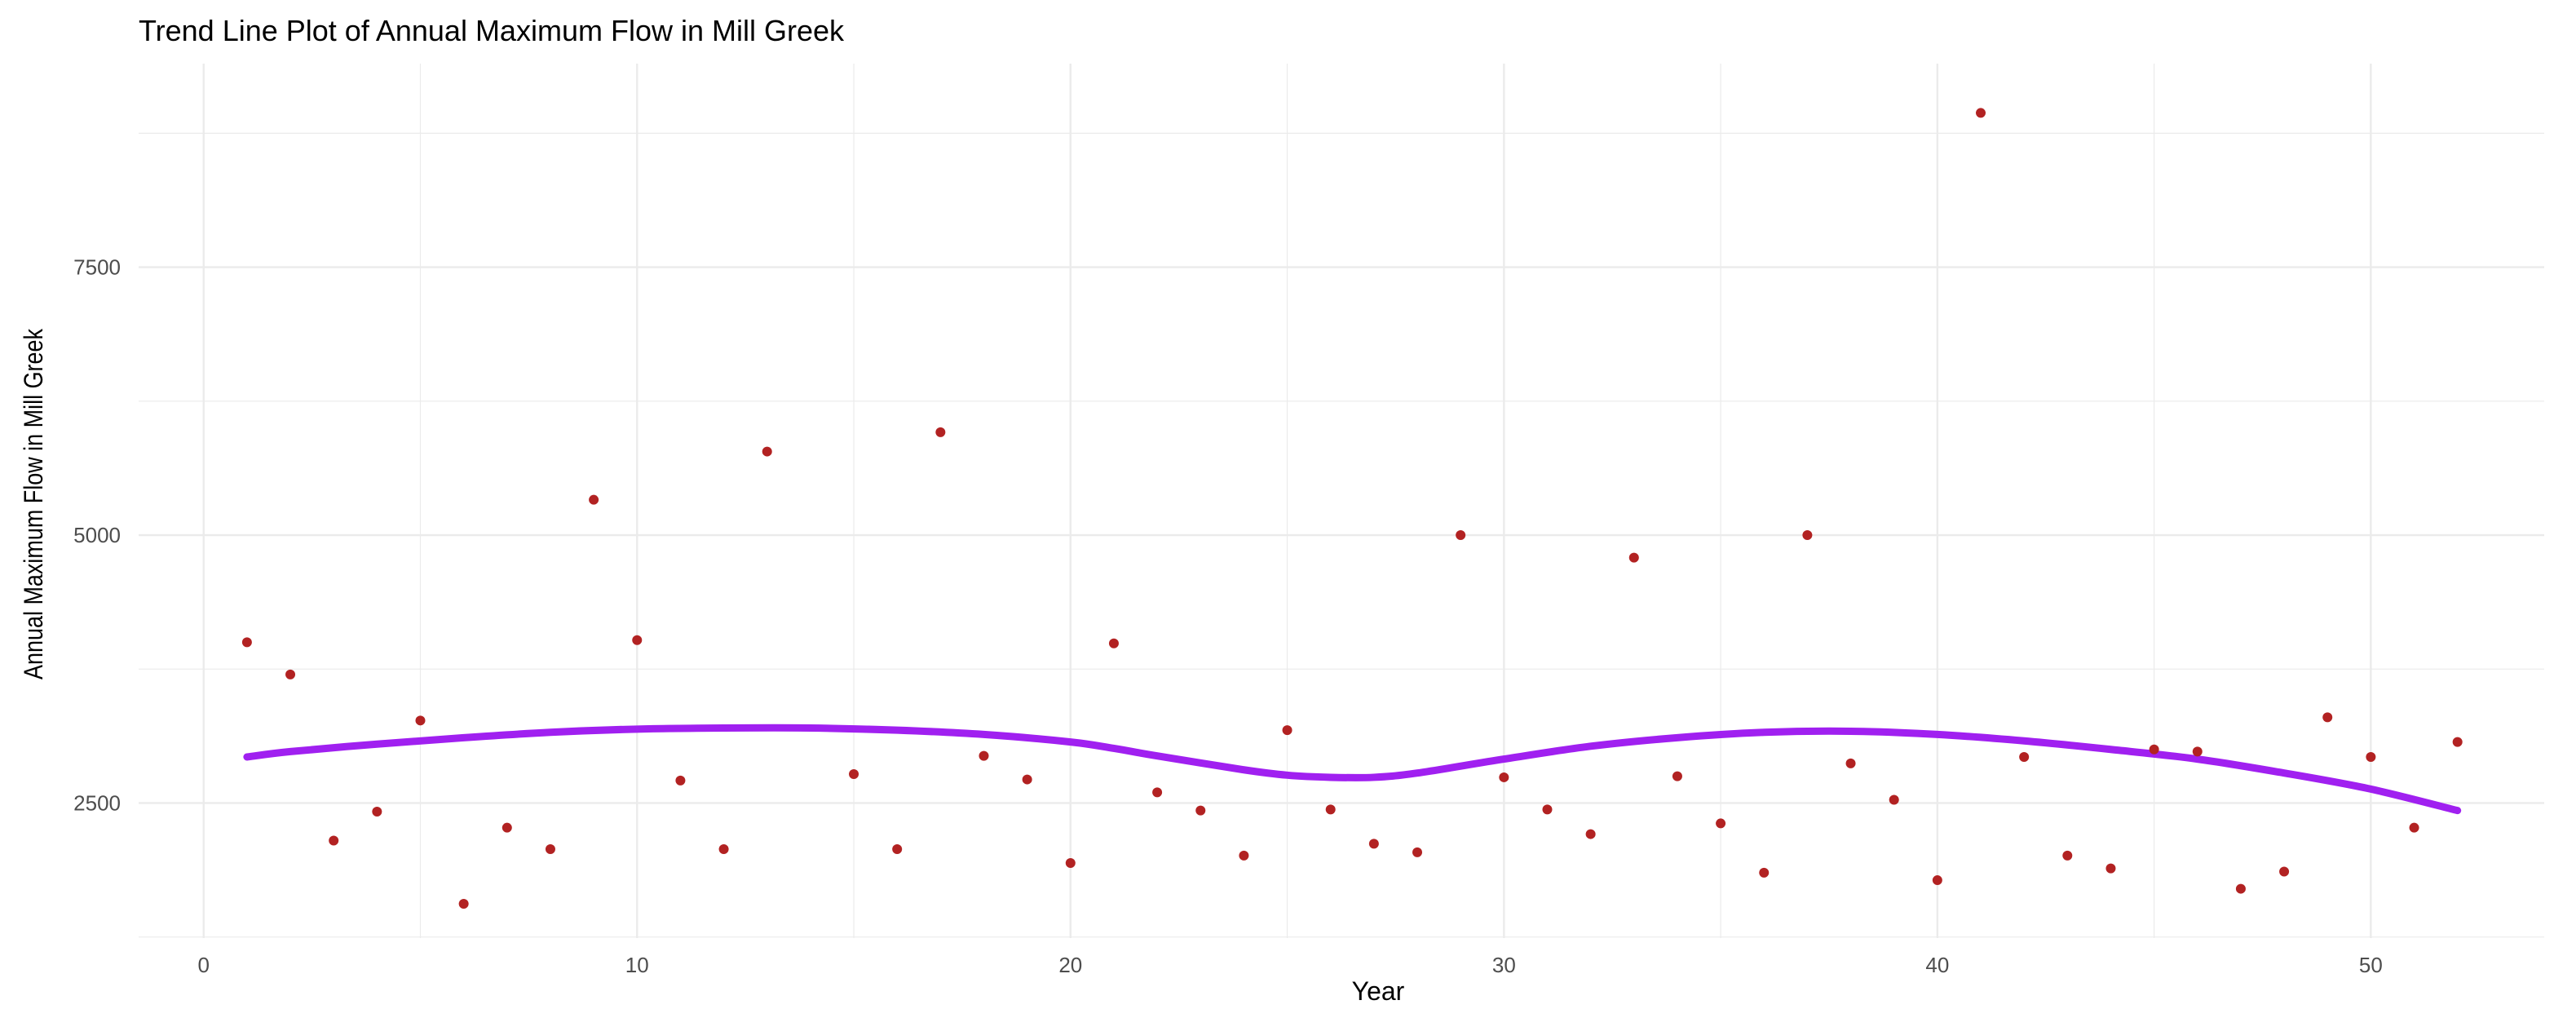 The height and width of the screenshot is (1018, 2576). I want to click on y-axis-label: Annual Maximum Flow in Mill Greek, so click(33, 503).